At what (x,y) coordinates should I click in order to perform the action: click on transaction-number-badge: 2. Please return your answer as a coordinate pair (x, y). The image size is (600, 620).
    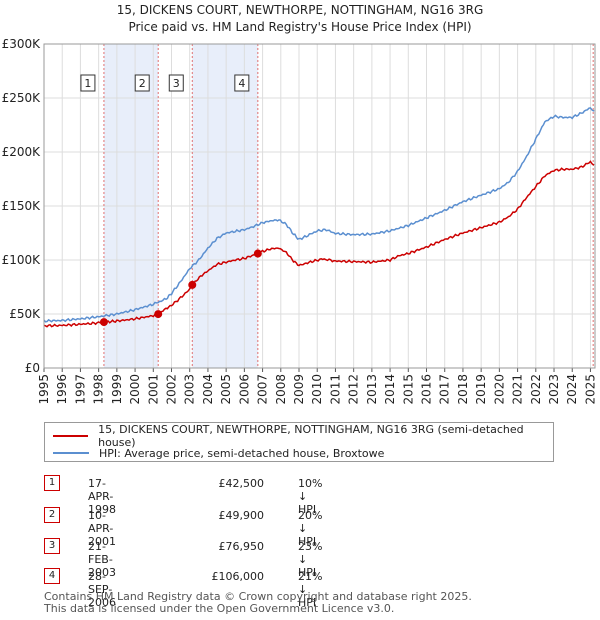
    Looking at the image, I should click on (52, 515).